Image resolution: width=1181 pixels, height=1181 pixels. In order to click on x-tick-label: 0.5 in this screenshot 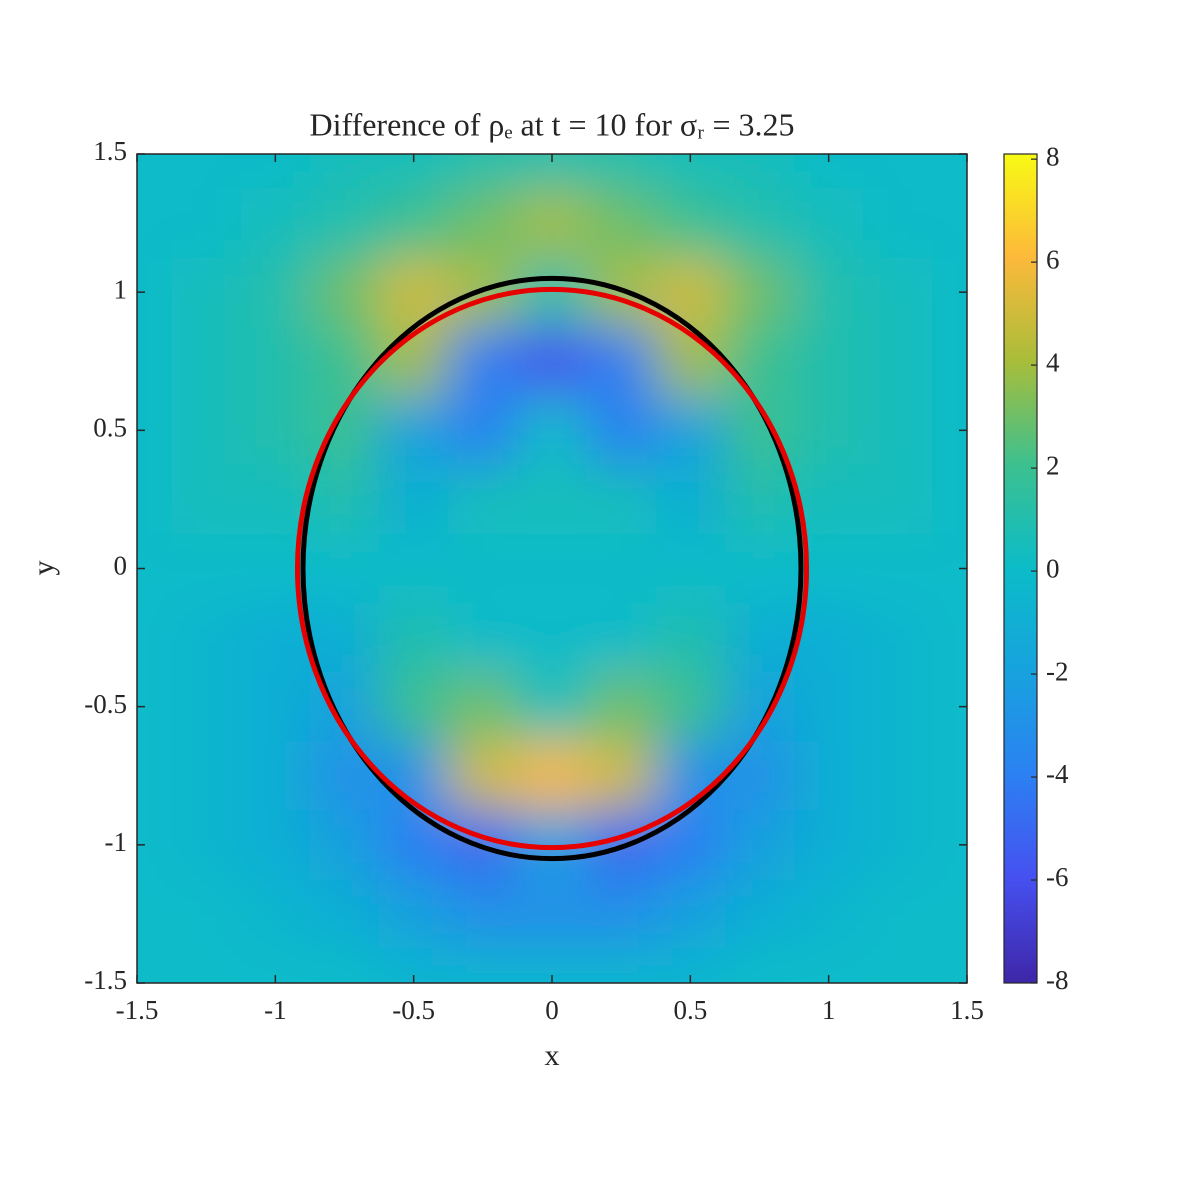, I will do `click(690, 1010)`.